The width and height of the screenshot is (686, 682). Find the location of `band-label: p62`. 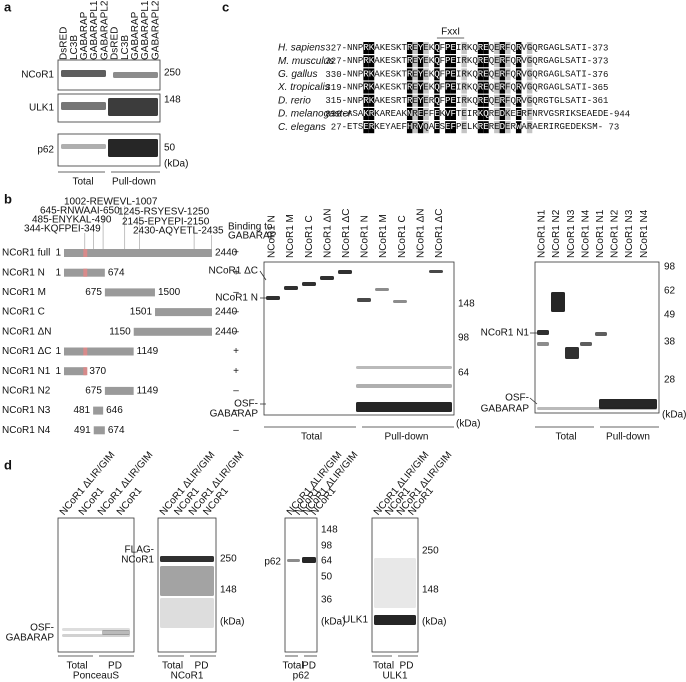

band-label: p62 is located at coordinates (272, 562).